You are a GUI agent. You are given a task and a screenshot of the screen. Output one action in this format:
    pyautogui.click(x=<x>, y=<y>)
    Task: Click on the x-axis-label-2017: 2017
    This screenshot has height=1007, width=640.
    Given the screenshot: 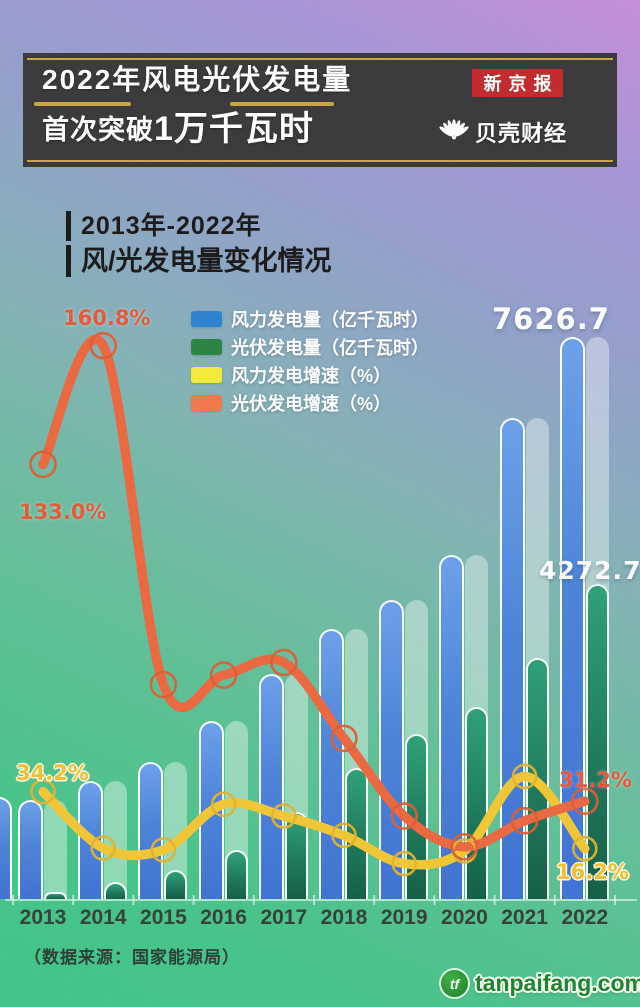 What is the action you would take?
    pyautogui.click(x=284, y=917)
    